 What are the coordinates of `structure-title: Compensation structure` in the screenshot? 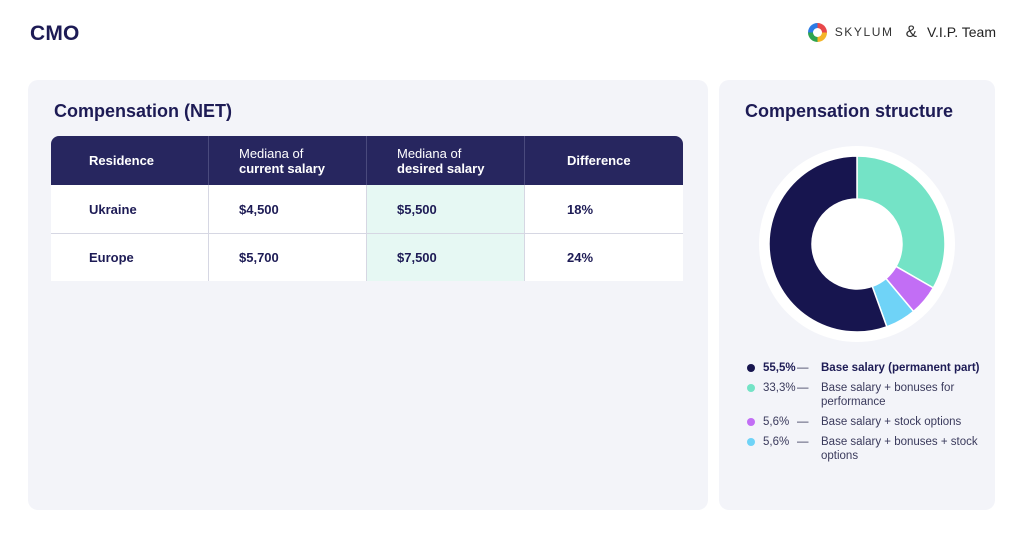 It's located at (849, 111).